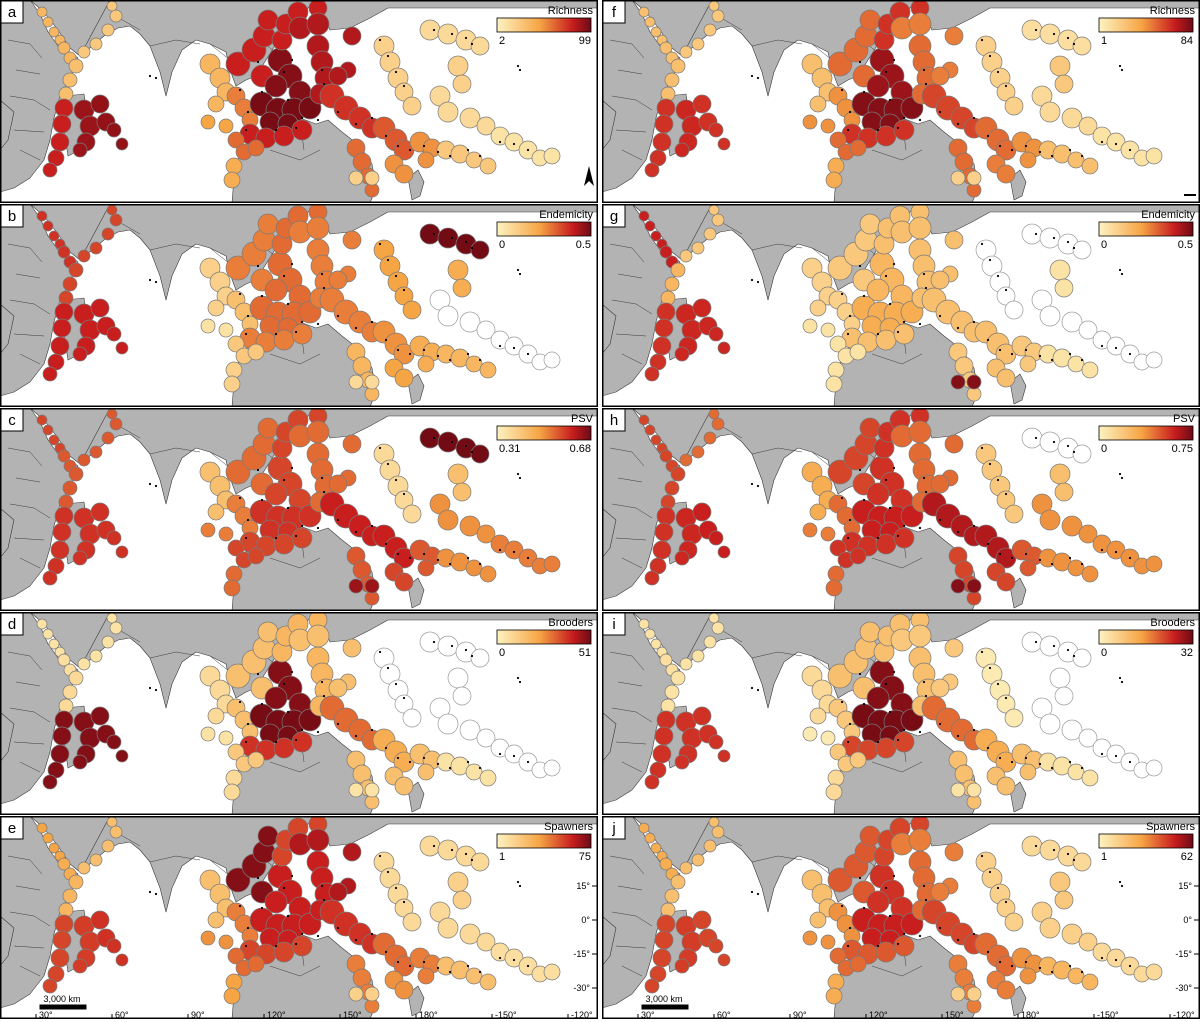  What do you see at coordinates (299, 509) in the screenshot?
I see `map-panel-c: c PSV 0.31 0.68` at bounding box center [299, 509].